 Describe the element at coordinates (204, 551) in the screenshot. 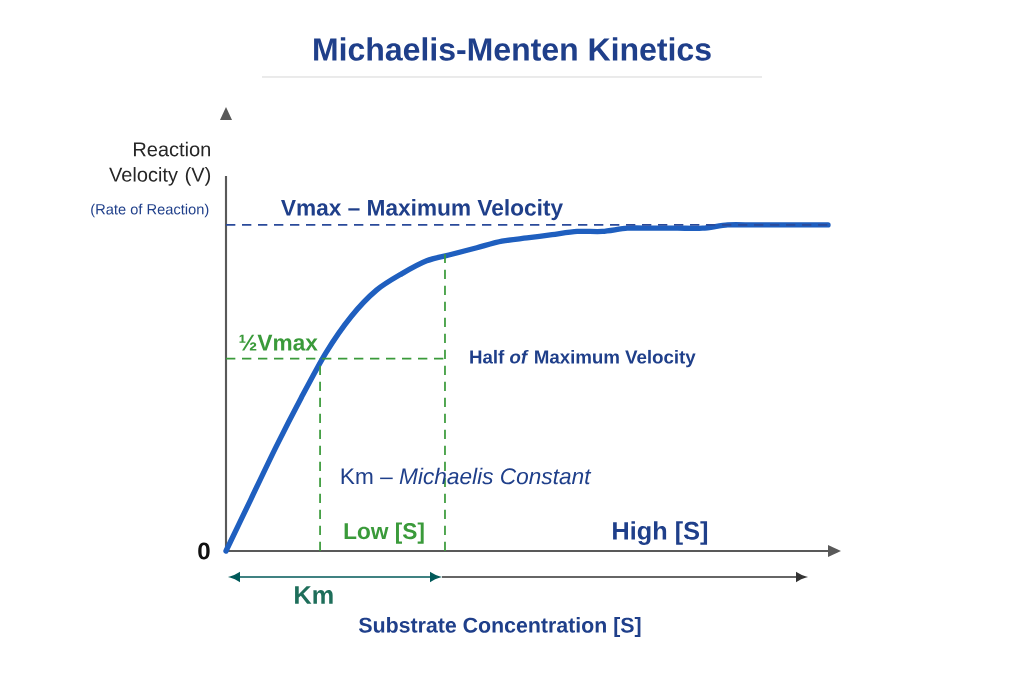

I see `text: 0` at that location.